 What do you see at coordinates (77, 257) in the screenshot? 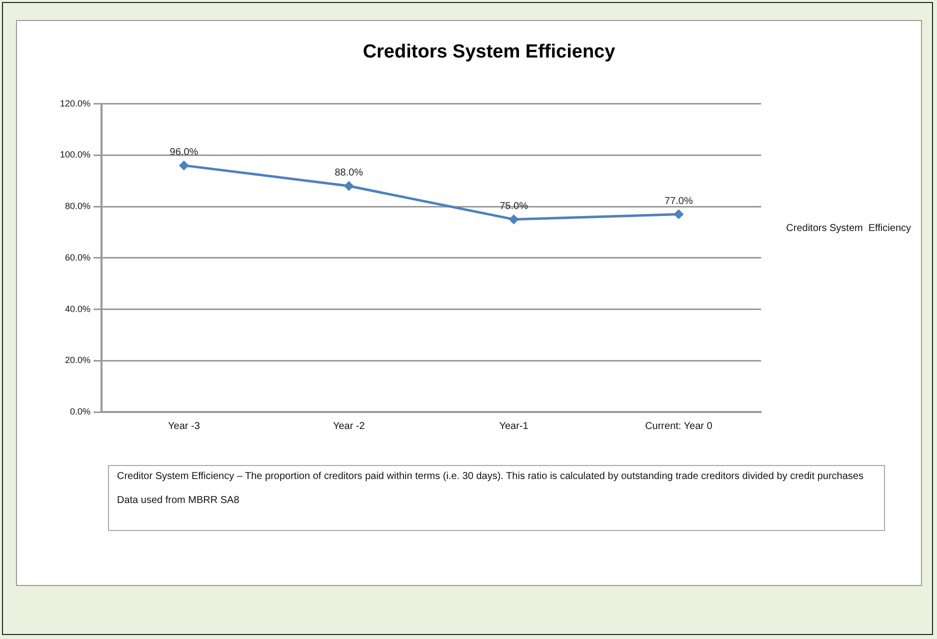
I see `y-tick-label: 60.0%` at bounding box center [77, 257].